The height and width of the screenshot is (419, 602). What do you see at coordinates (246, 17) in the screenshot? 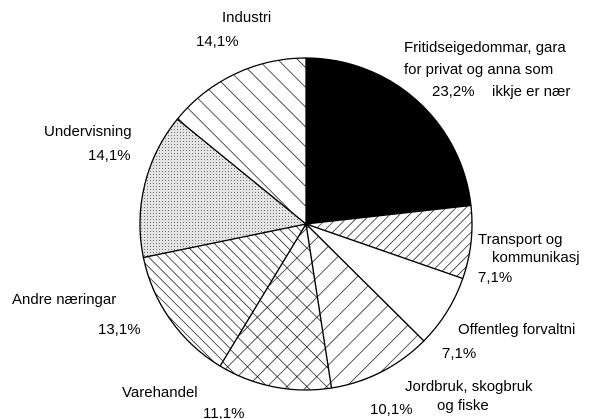
I see `slice-label: Industri` at bounding box center [246, 17].